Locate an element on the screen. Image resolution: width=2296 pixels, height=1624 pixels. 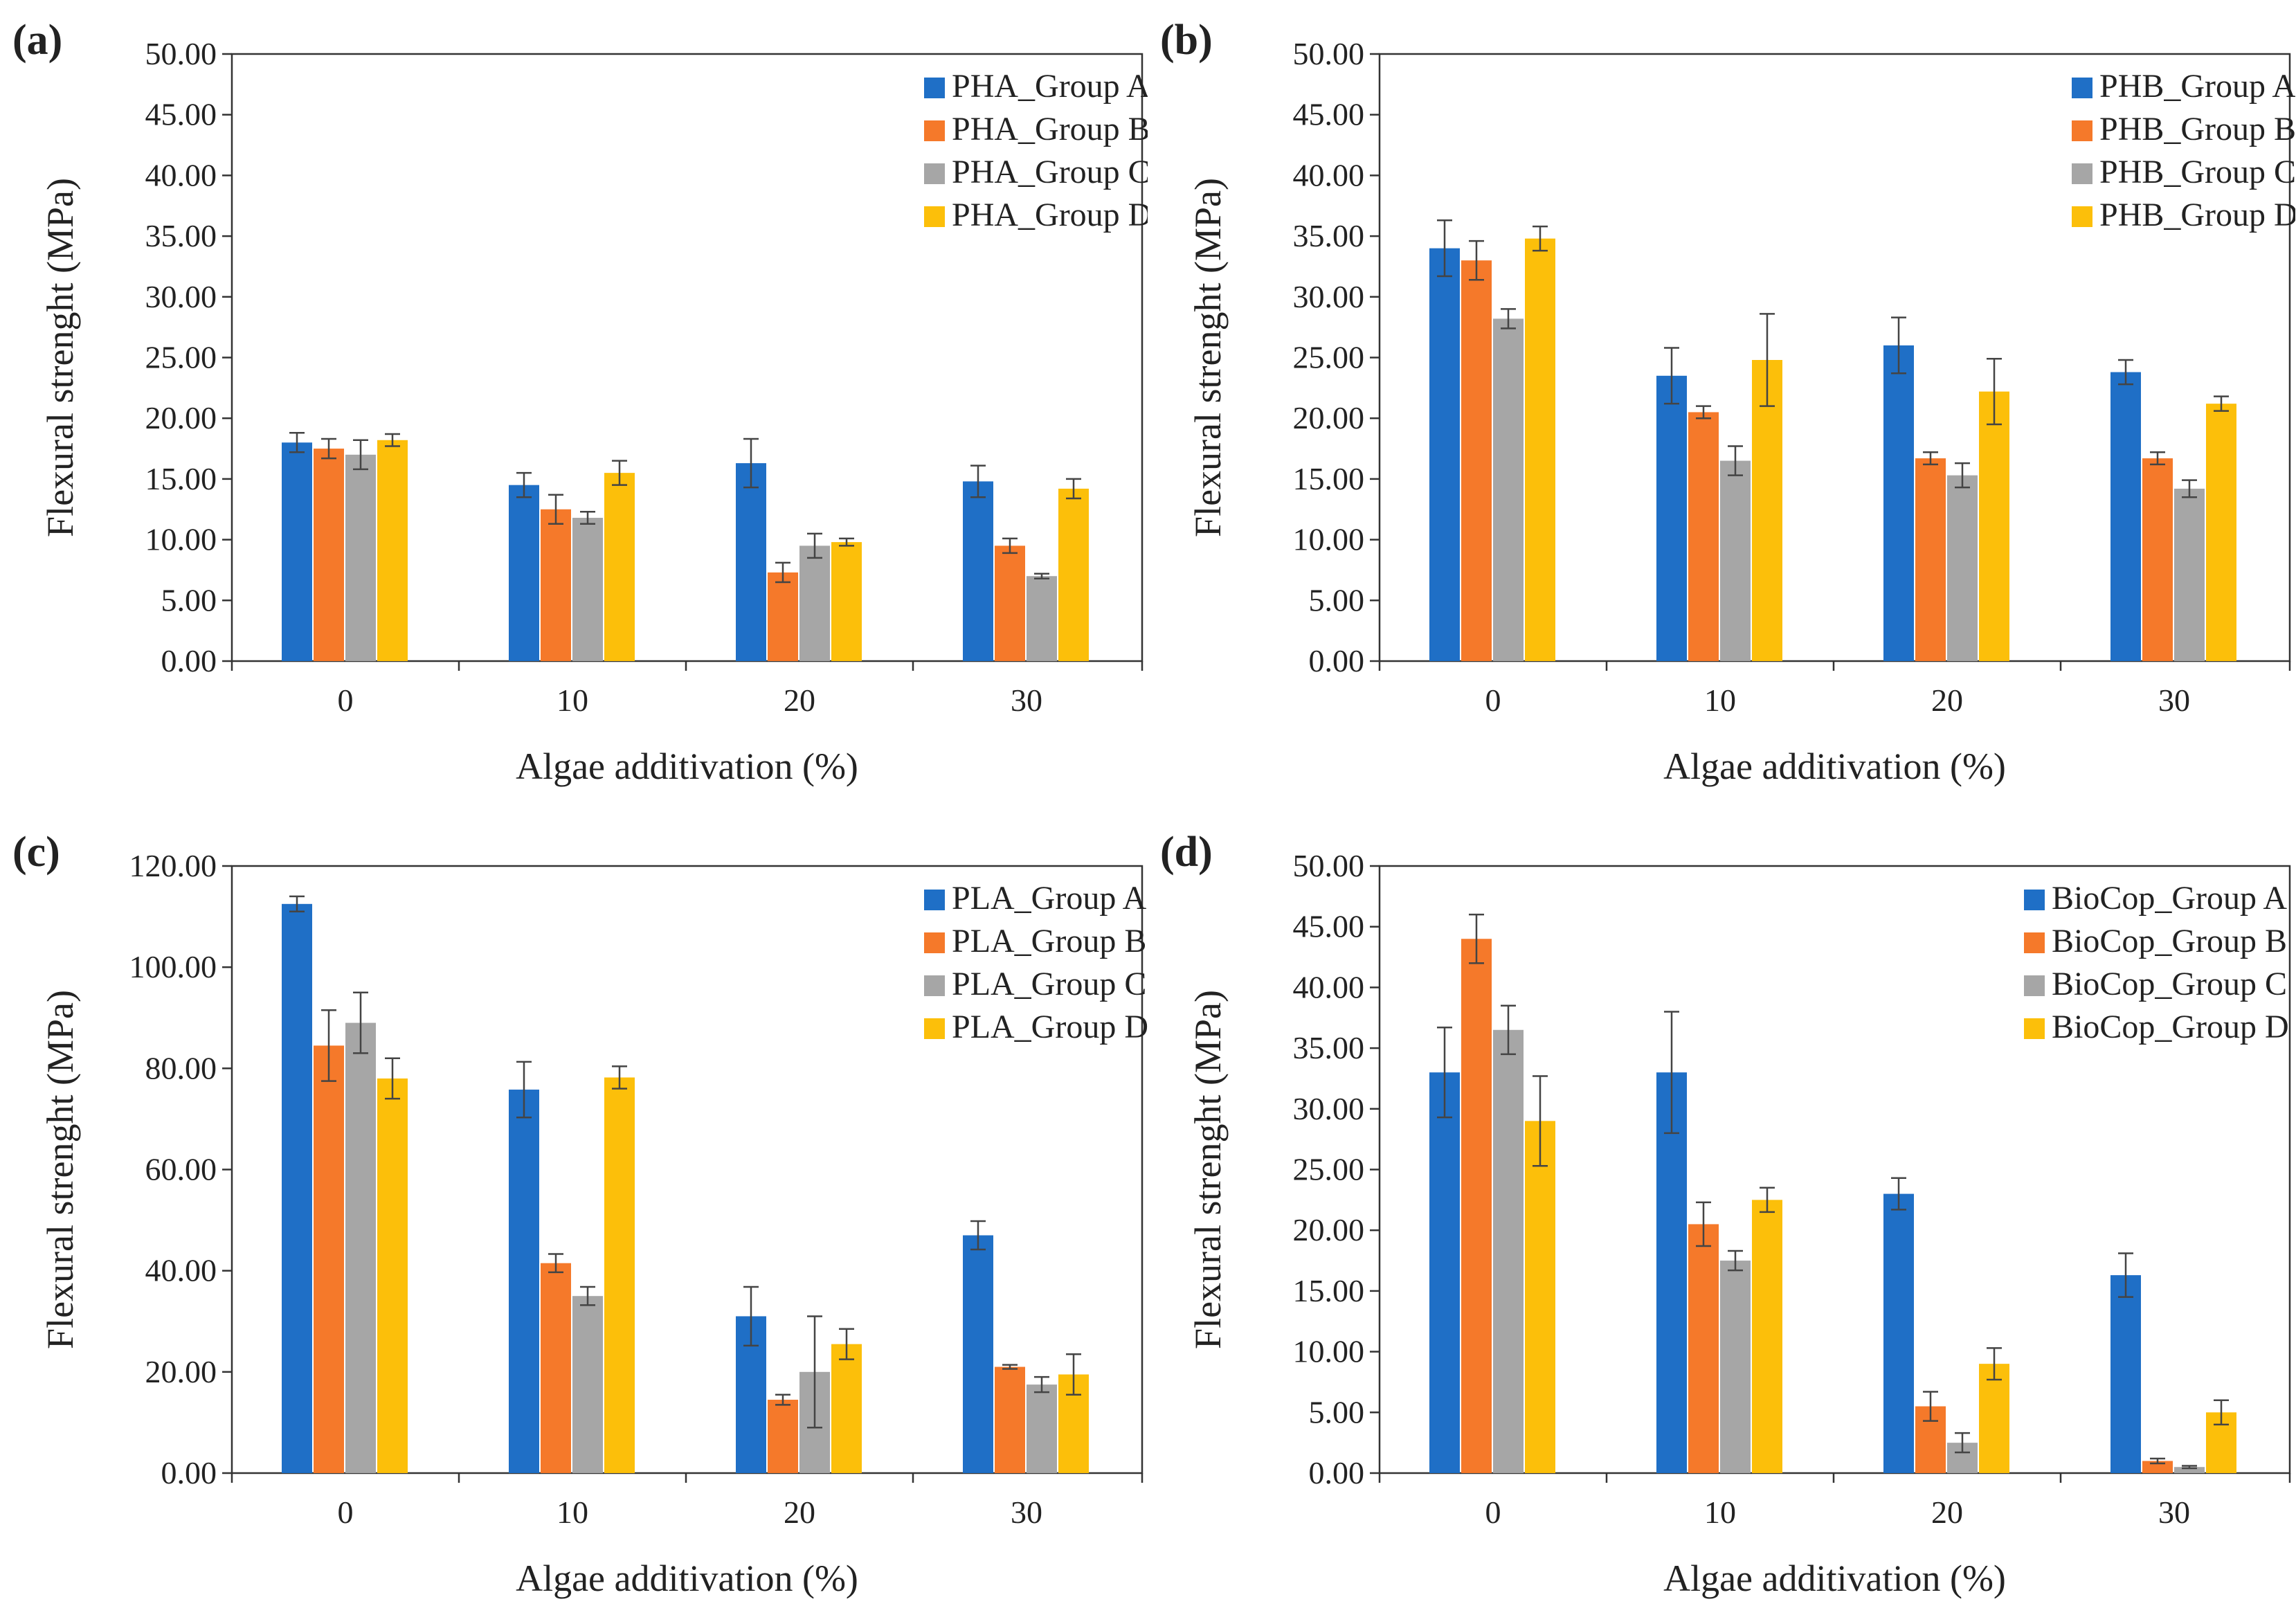
legend-label: PLA_Group C is located at coordinates (1049, 984).